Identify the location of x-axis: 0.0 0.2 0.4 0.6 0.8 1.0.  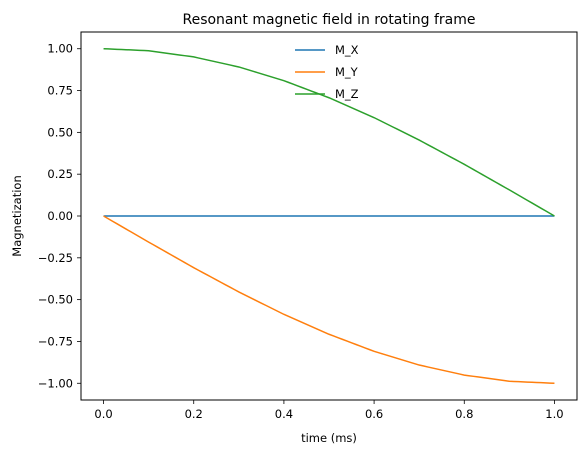
(329, 410).